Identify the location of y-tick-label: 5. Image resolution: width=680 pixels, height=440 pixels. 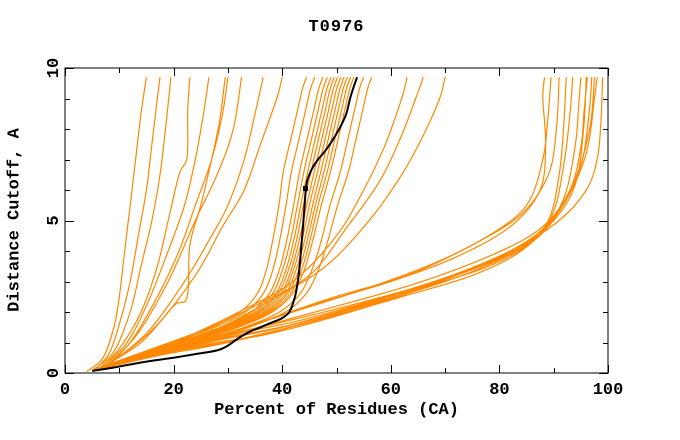
(54, 220).